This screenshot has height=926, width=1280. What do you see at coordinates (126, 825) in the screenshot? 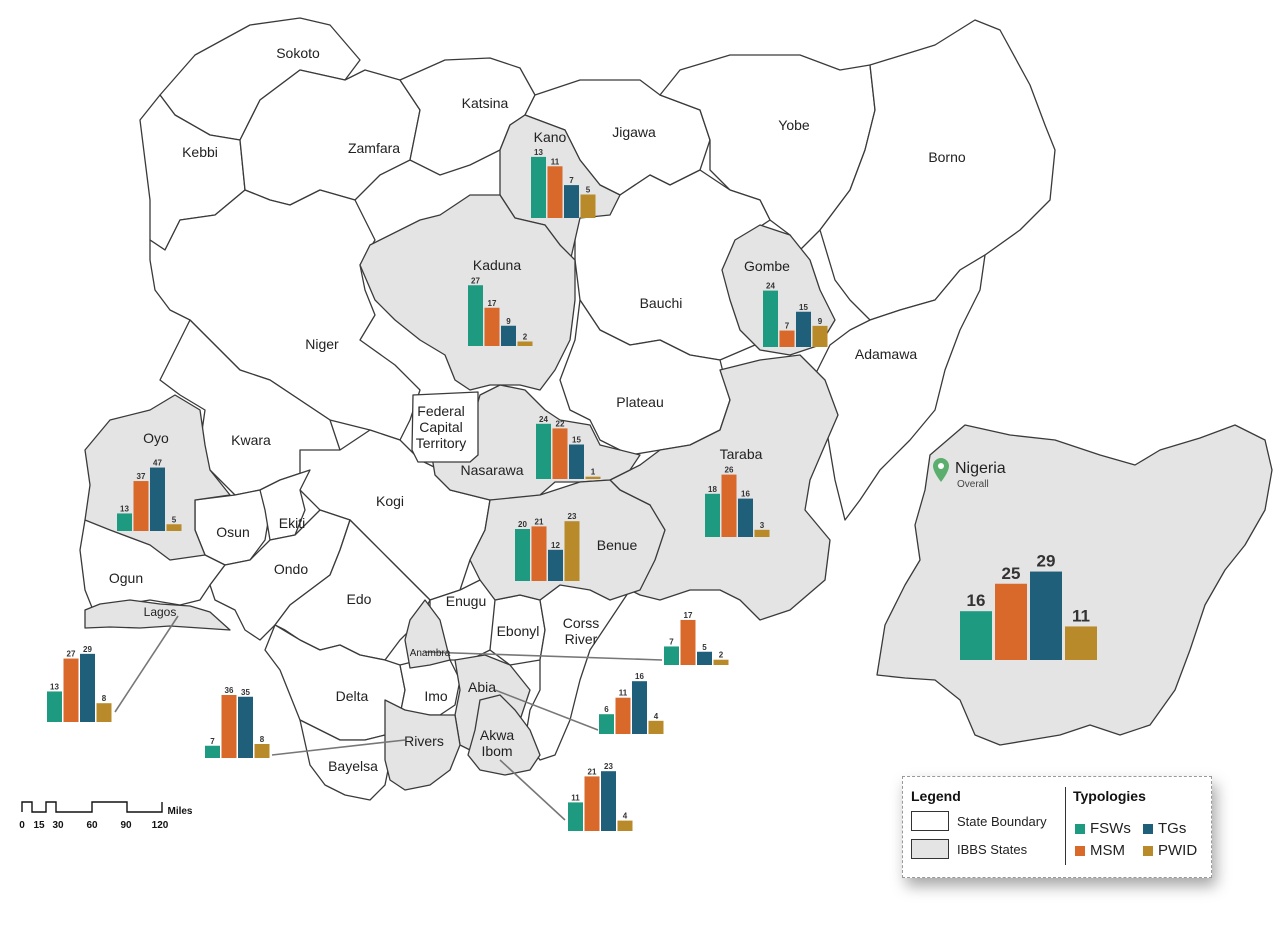
I see `scale-tick-90: 90` at bounding box center [126, 825].